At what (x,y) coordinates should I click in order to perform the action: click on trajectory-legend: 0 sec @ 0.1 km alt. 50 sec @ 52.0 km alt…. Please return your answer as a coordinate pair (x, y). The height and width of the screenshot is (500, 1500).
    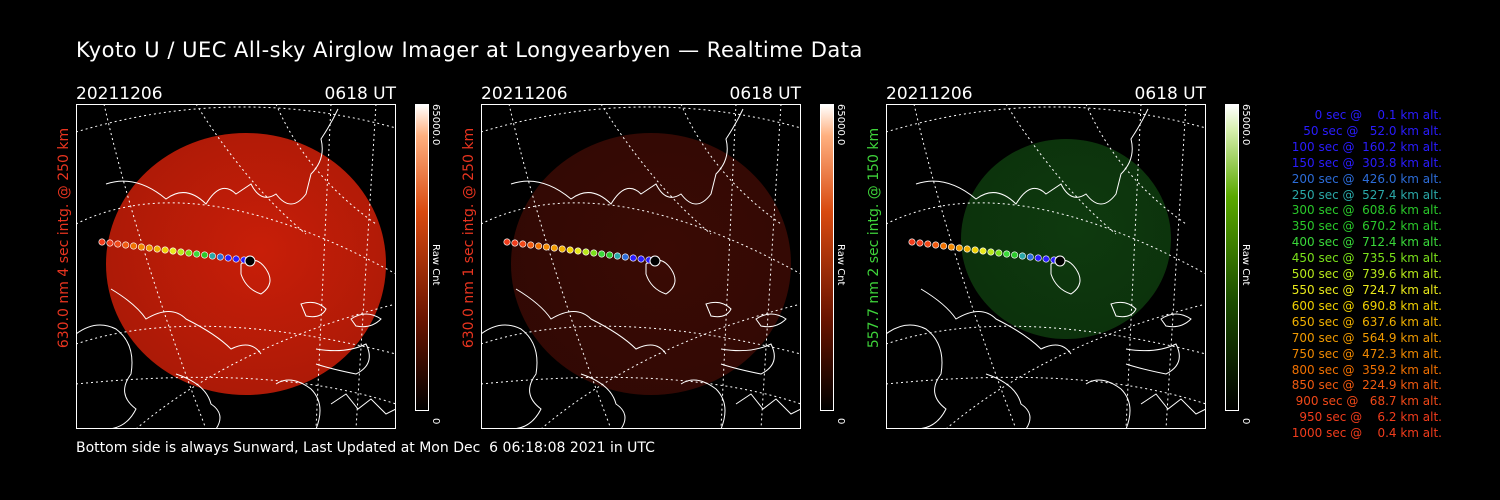
    Looking at the image, I should click on (1352, 275).